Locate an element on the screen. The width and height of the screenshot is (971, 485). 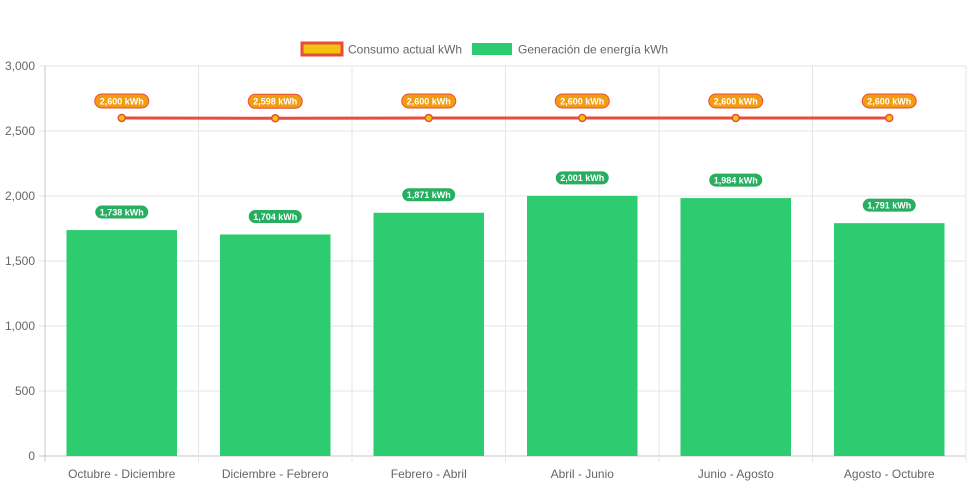
y-tick-label: 1,500 is located at coordinates (20, 261).